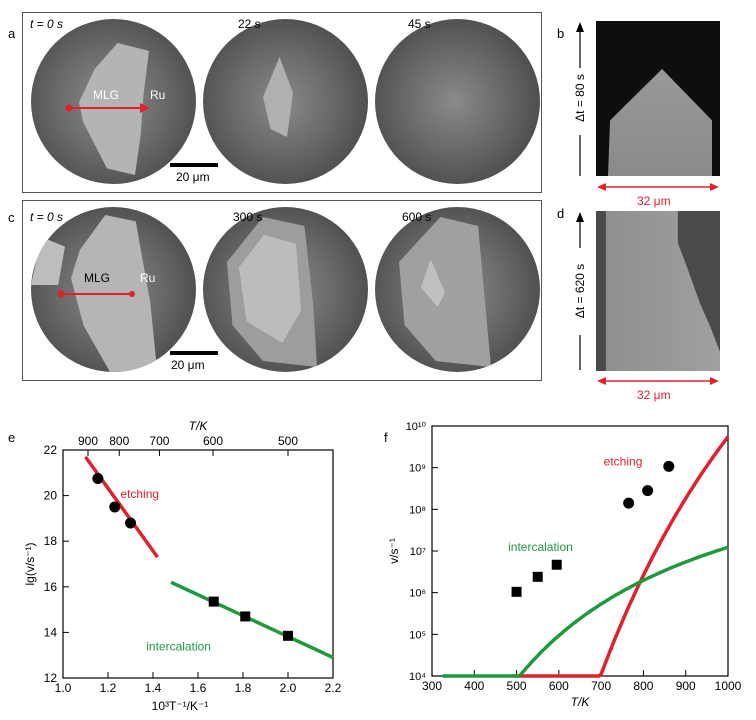 This screenshot has height=720, width=756. I want to click on y-tick-label: 12, so click(51, 678).